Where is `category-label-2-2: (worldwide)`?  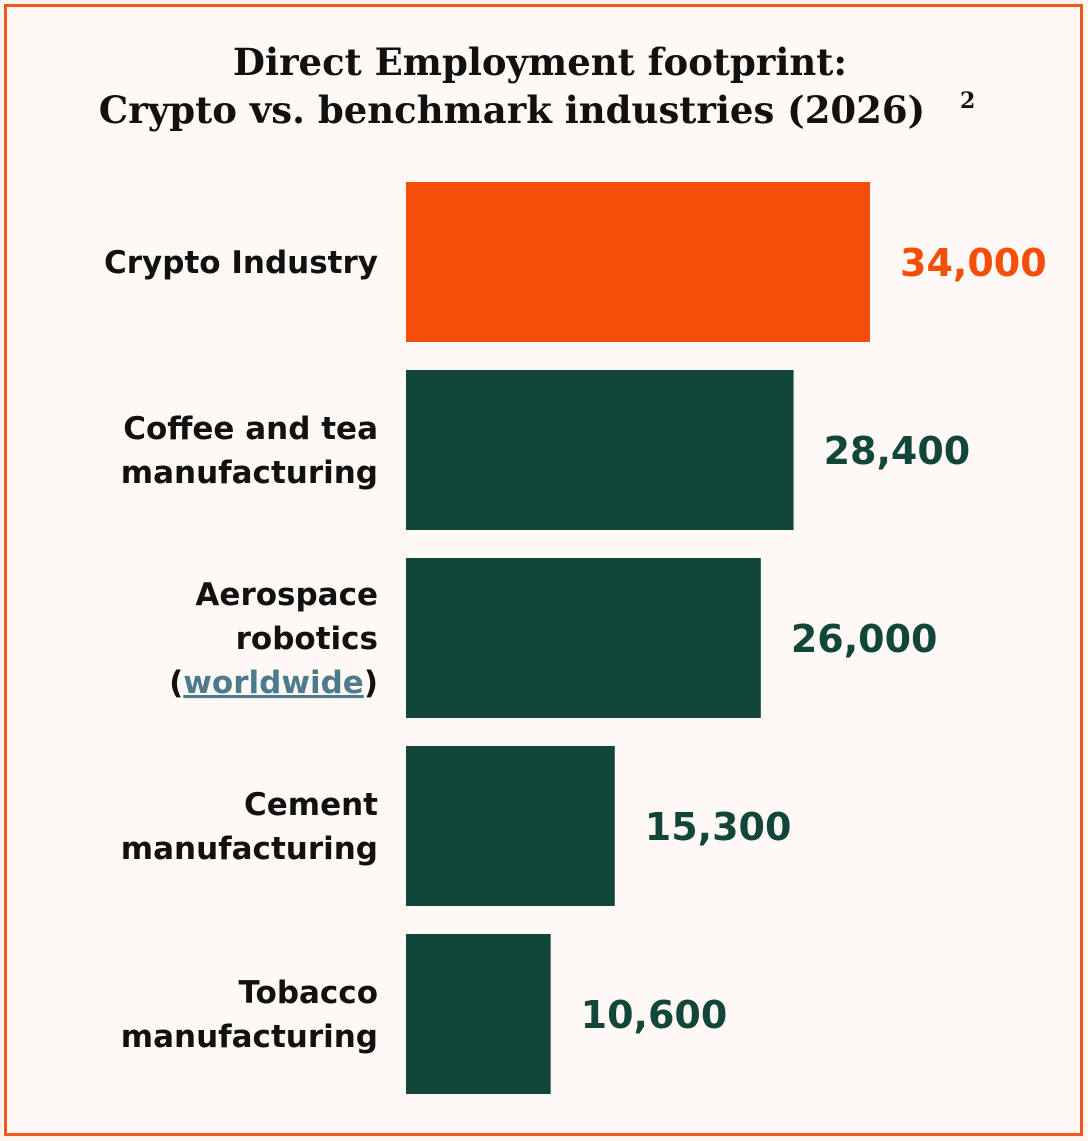 category-label-2-2: (worldwide) is located at coordinates (273, 683).